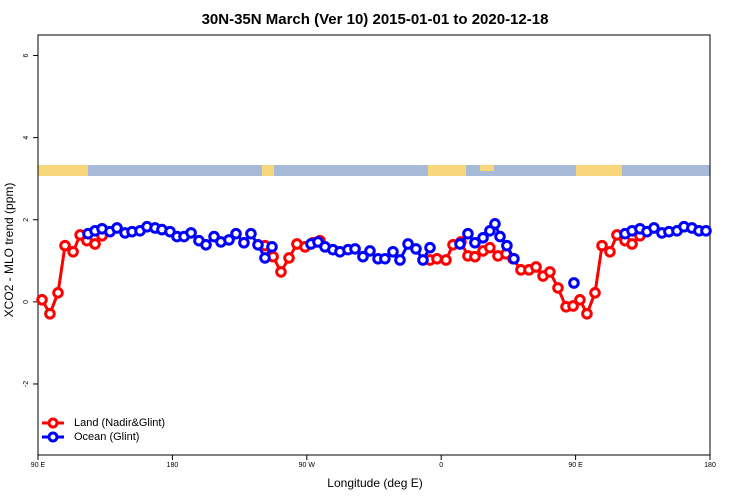 Image resolution: width=750 pixels, height=500 pixels. What do you see at coordinates (374, 483) in the screenshot?
I see `x-axis-label: Longitude (deg E)` at bounding box center [374, 483].